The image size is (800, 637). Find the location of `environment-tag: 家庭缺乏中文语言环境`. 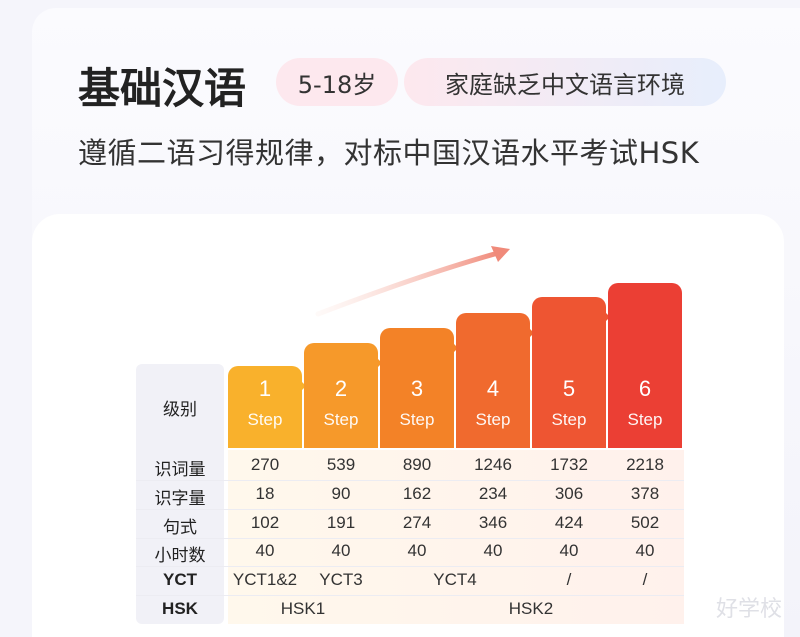

environment-tag: 家庭缺乏中文语言环境 is located at coordinates (565, 82).